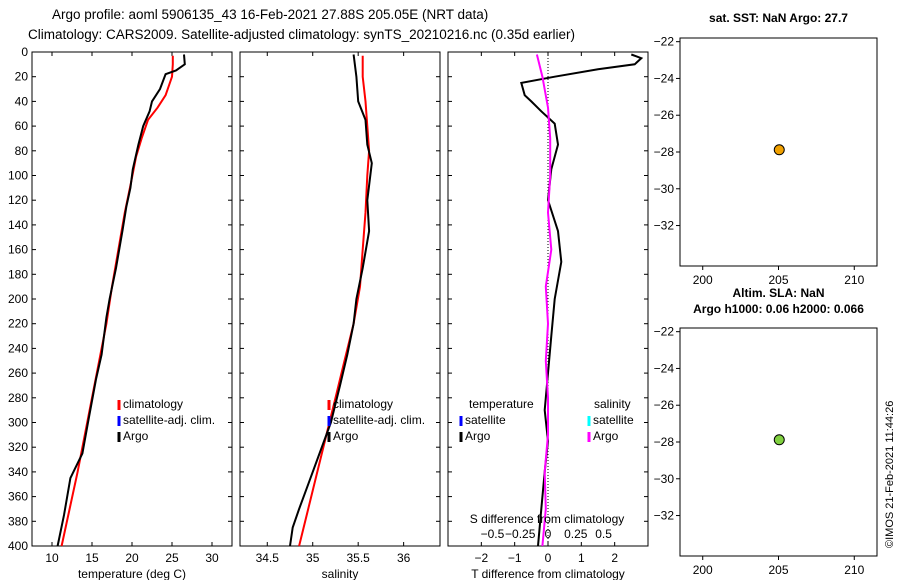 The height and width of the screenshot is (580, 900). I want to click on depth-tick-label: 140, so click(18, 225).